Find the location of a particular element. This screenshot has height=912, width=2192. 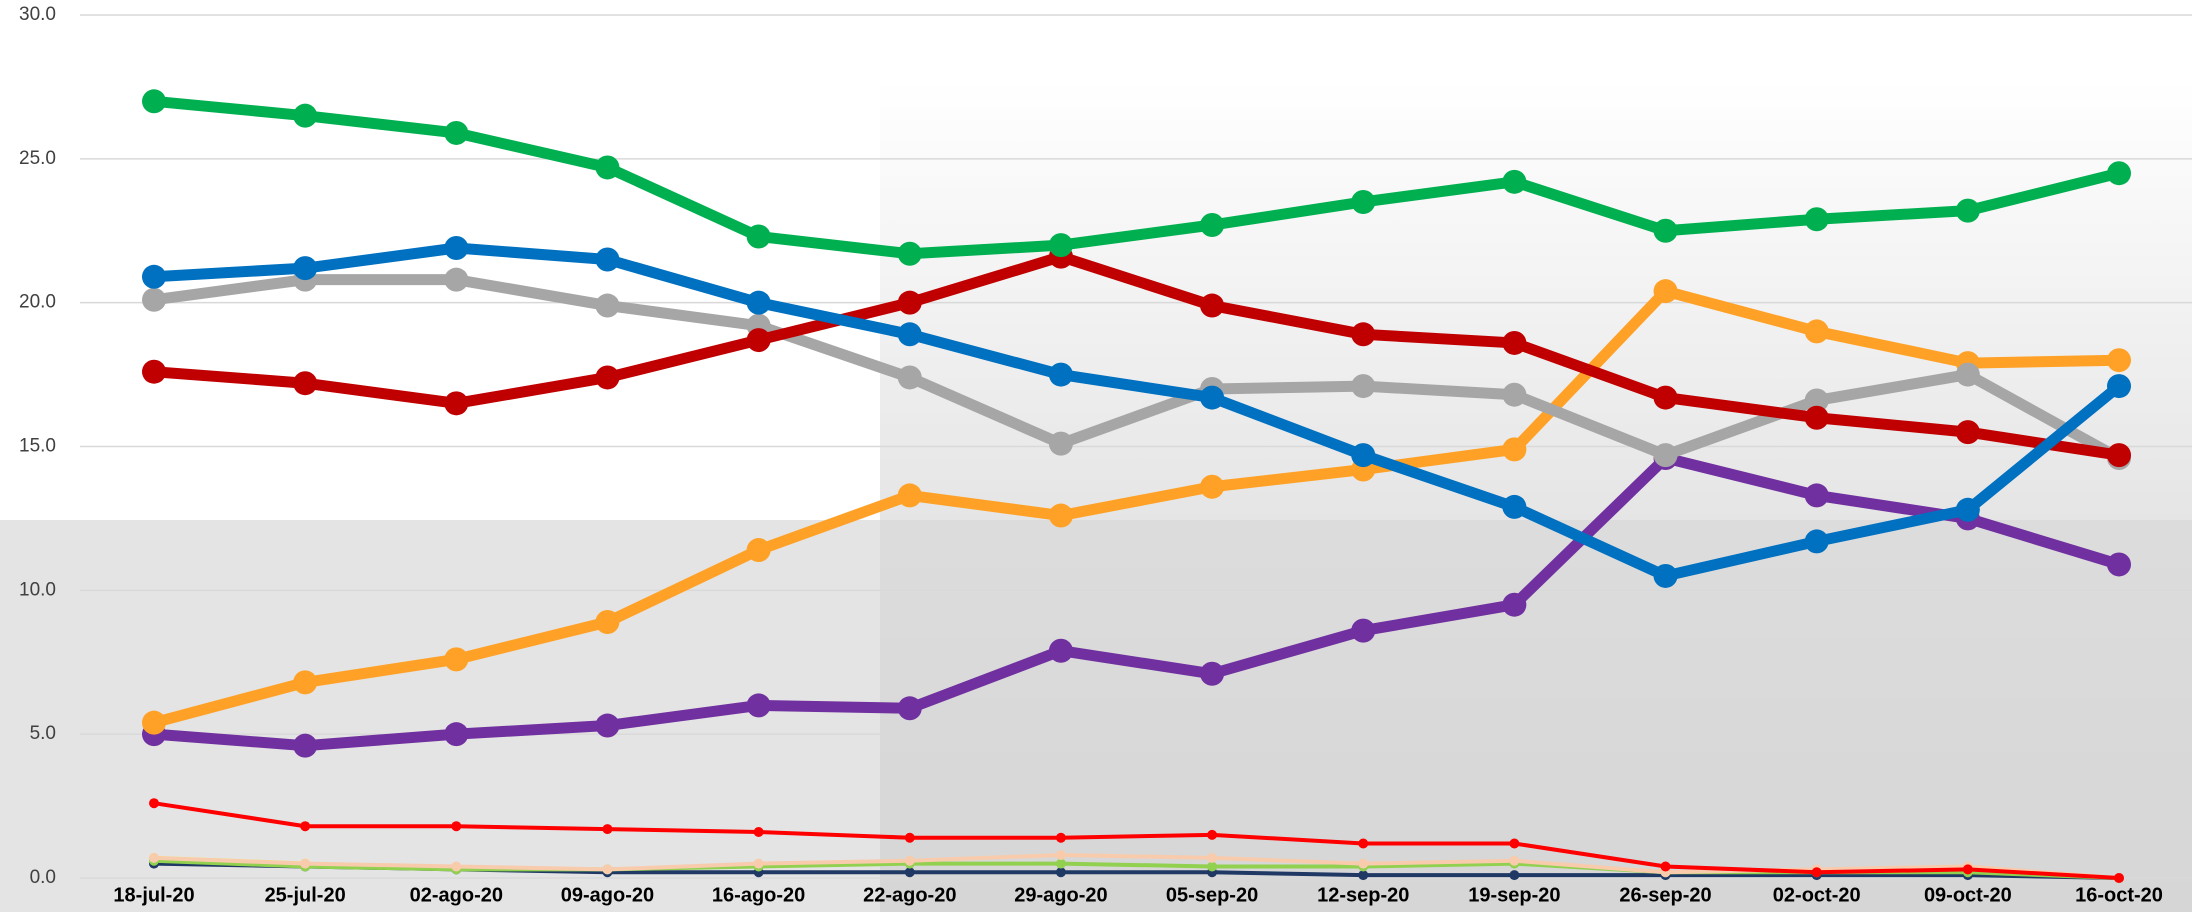

y-tick-label: 5.0 is located at coordinates (43, 733).